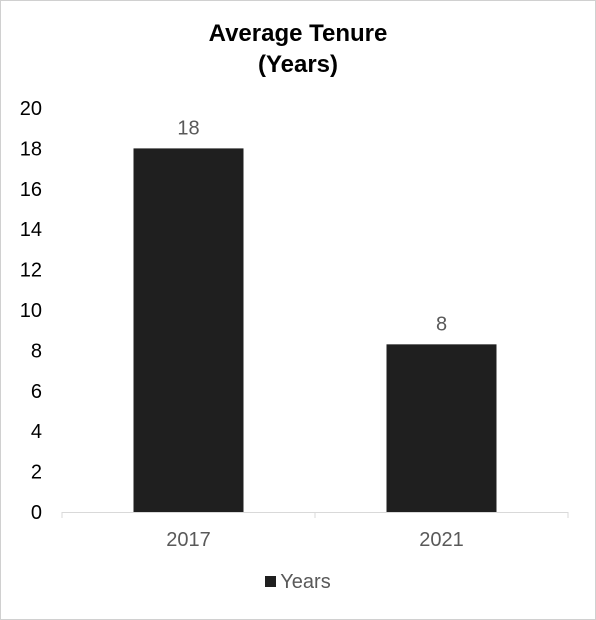  I want to click on y-tick-label: 4, so click(36, 432).